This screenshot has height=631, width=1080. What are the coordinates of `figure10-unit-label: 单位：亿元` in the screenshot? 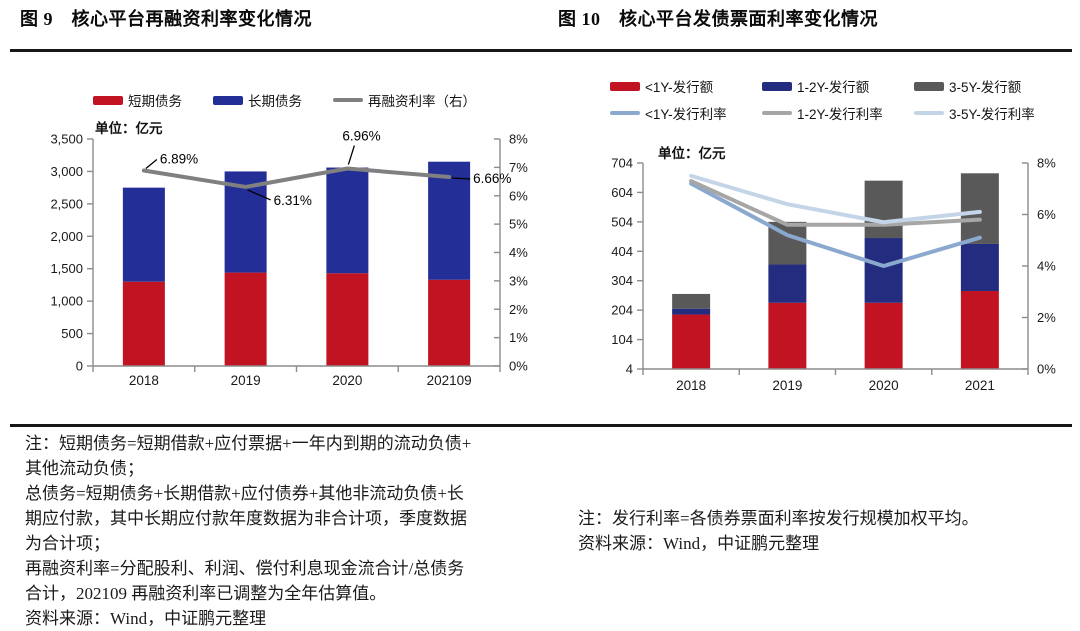 It's located at (692, 153).